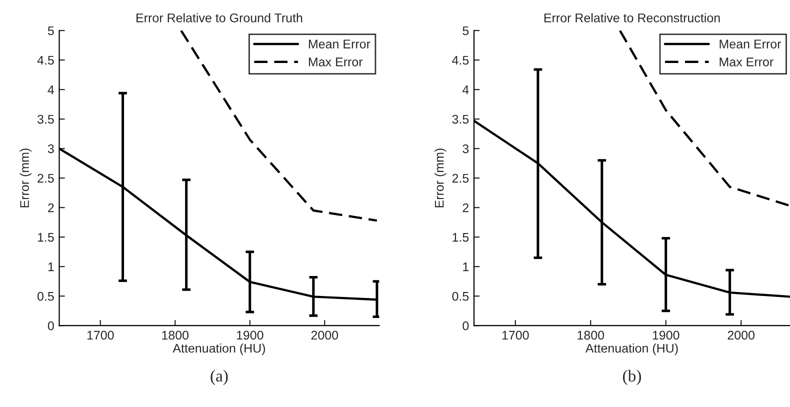 The width and height of the screenshot is (790, 407). Describe the element at coordinates (219, 17) in the screenshot. I see `chart-title: Error Relative to Ground Truth` at that location.